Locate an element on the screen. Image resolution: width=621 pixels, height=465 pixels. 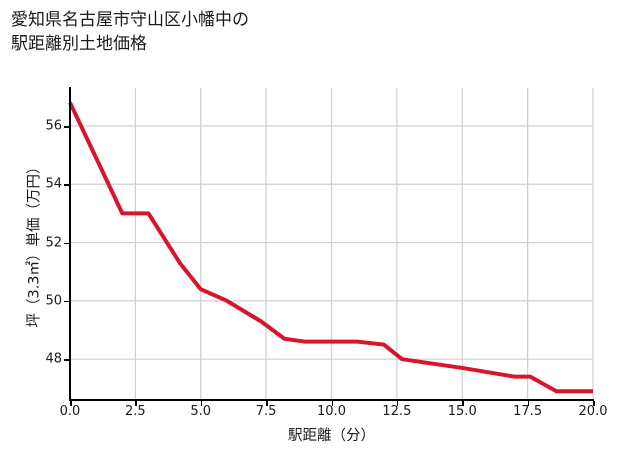
x-axis-title: 駅距離（分） is located at coordinates (331, 436).